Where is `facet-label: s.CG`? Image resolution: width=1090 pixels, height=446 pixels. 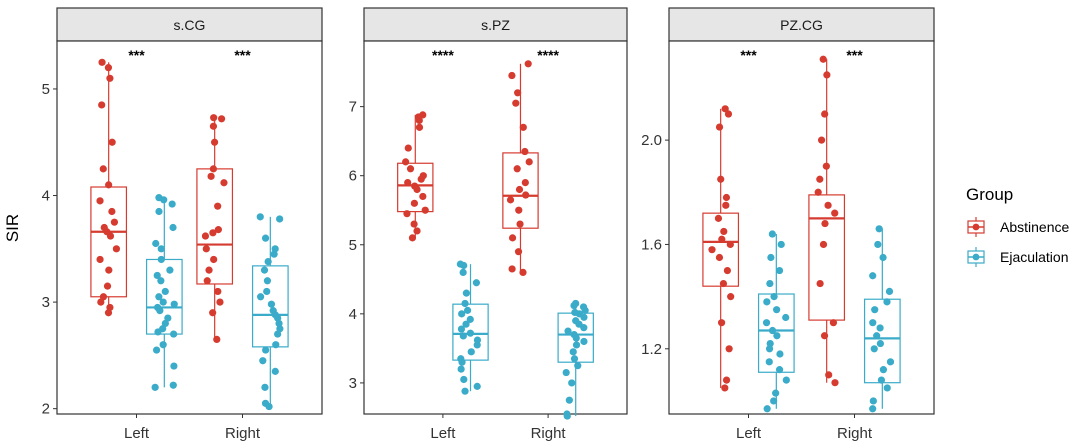
facet-label: s.CG is located at coordinates (190, 25).